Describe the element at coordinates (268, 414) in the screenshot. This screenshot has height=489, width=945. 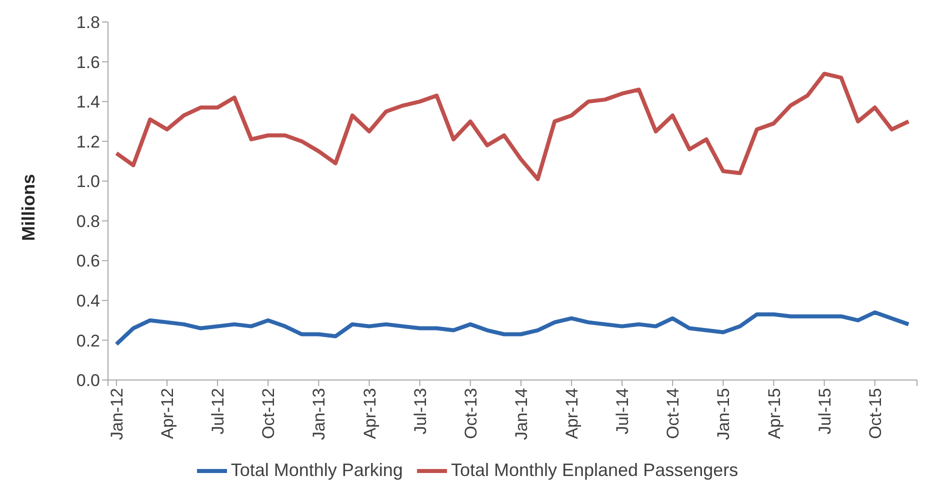
I see `x-tick-label: Oct-12` at that location.